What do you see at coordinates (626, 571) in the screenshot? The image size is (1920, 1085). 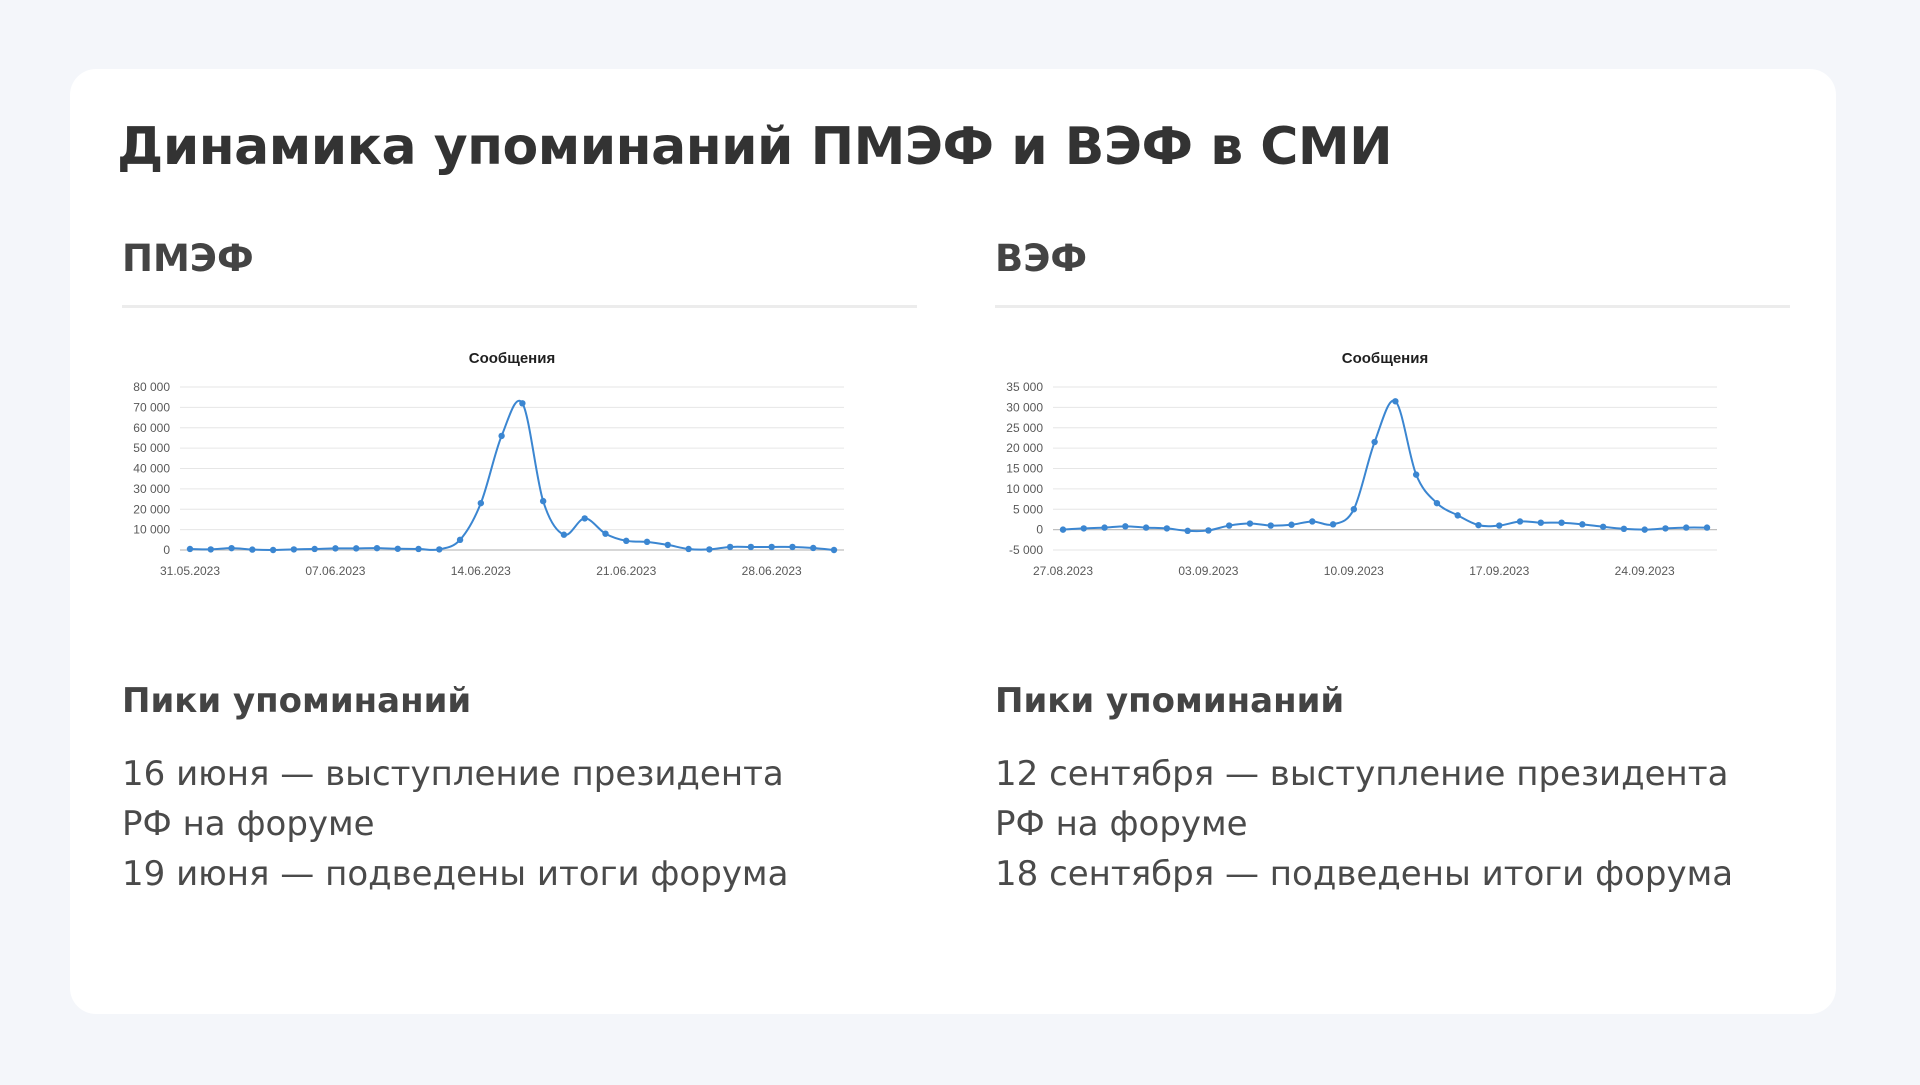 I see `x-tick-label: 21.06.2023` at bounding box center [626, 571].